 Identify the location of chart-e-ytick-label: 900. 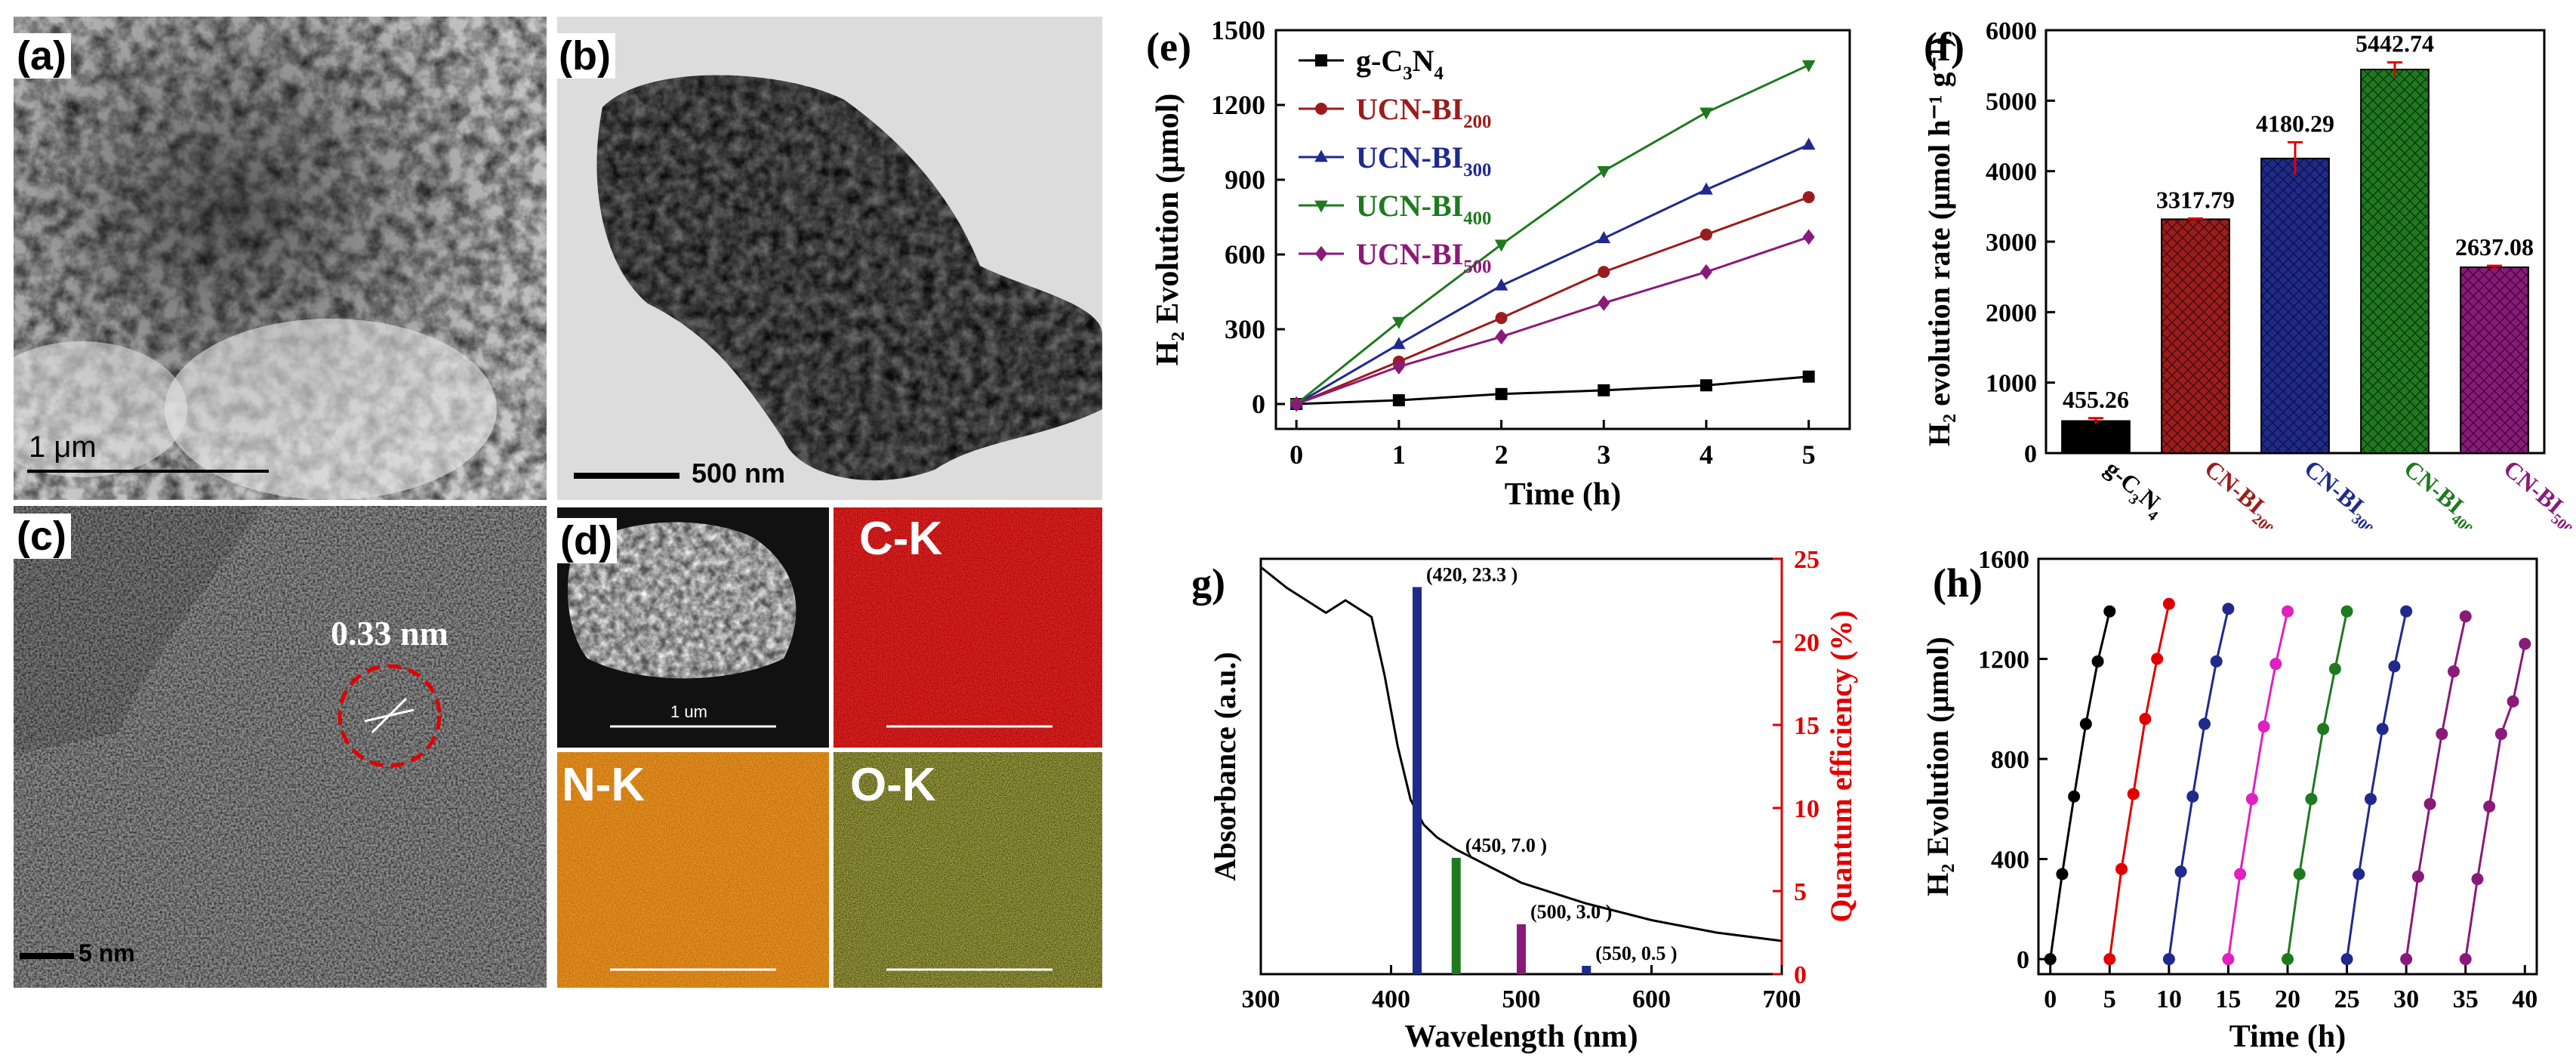
(1245, 180).